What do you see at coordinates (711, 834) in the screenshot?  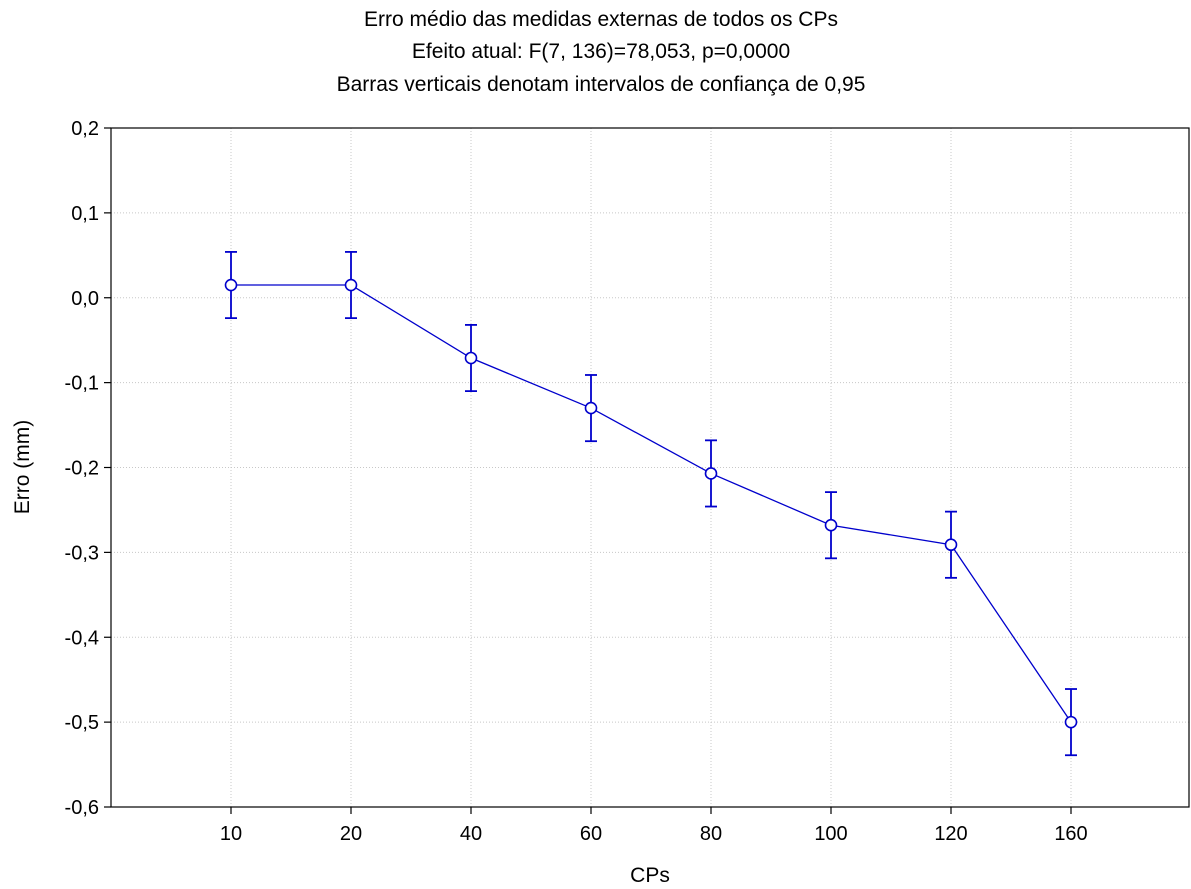 I see `x-tick-label: 80` at bounding box center [711, 834].